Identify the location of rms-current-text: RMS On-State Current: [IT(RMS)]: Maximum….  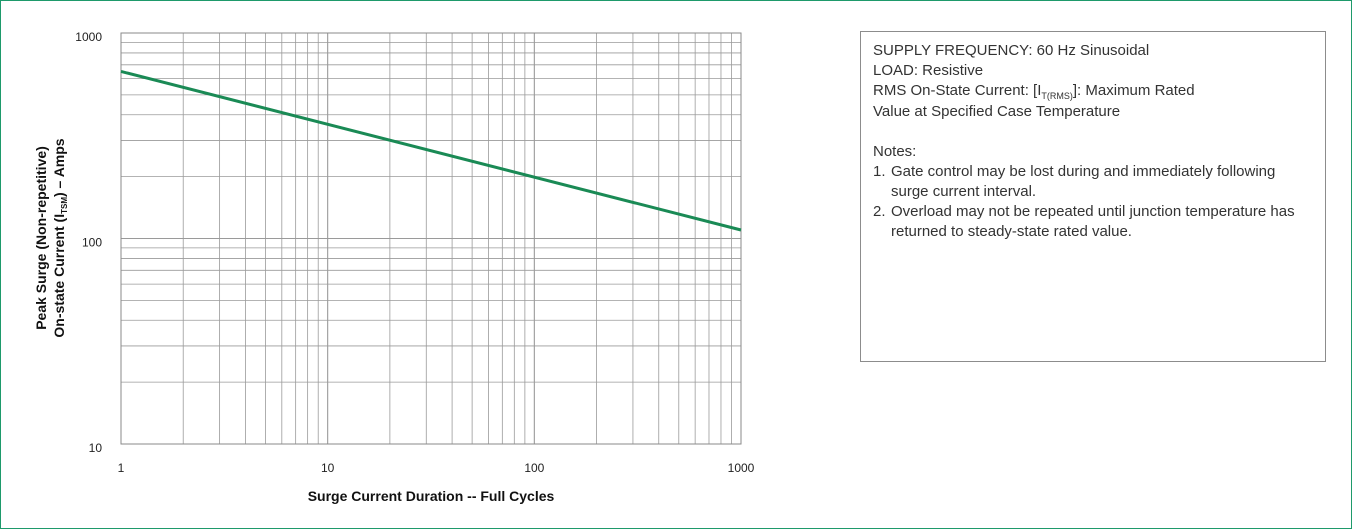
(1093, 91).